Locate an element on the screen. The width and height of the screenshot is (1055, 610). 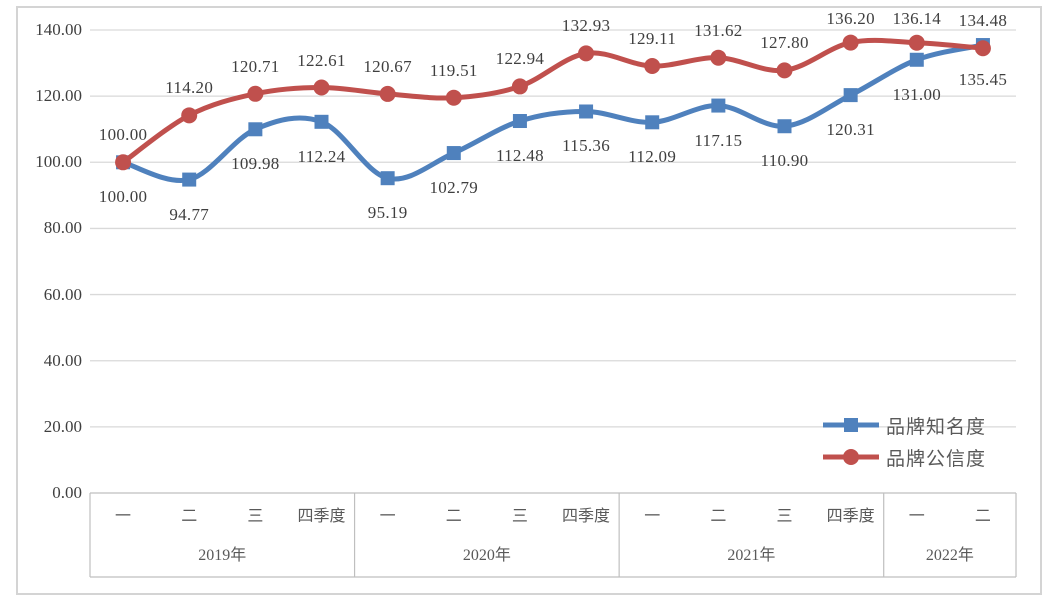
data-label: 110.90 is located at coordinates (784, 161).